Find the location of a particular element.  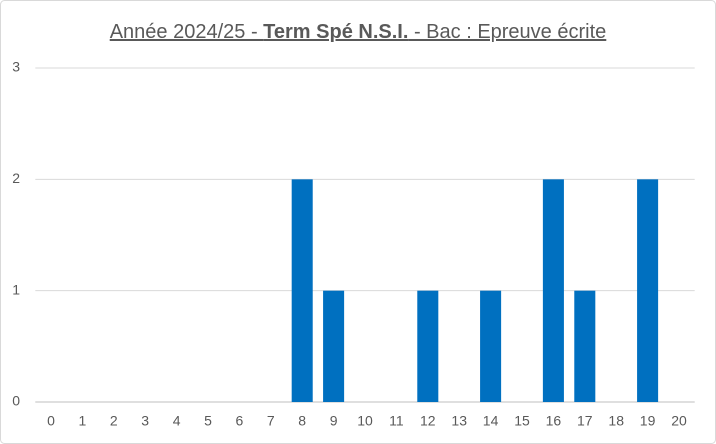

x-tick-label: 6 is located at coordinates (240, 421).